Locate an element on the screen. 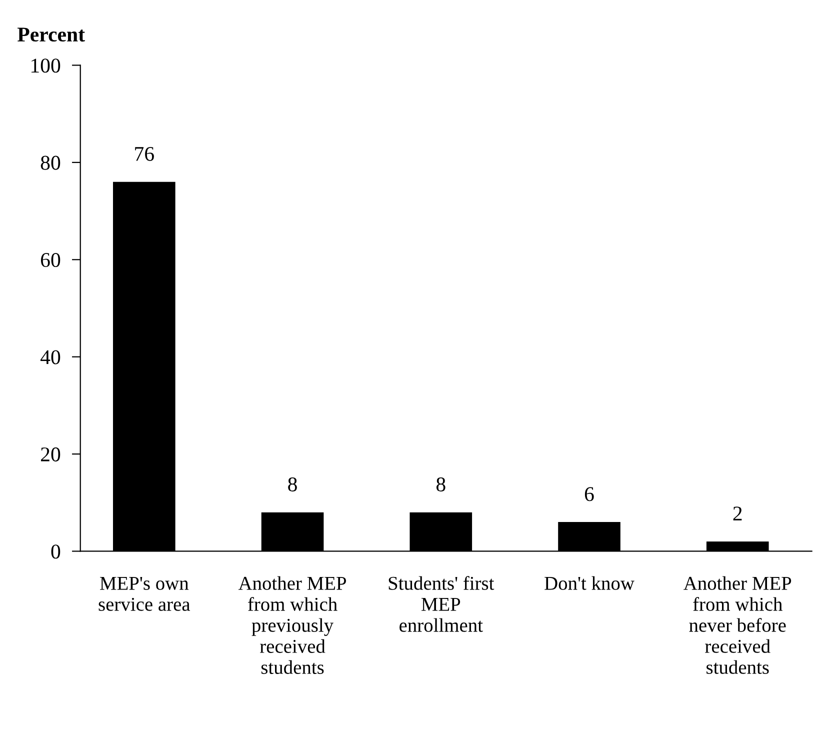 This screenshot has width=820, height=733. y-axis-title: Percent is located at coordinates (51, 35).